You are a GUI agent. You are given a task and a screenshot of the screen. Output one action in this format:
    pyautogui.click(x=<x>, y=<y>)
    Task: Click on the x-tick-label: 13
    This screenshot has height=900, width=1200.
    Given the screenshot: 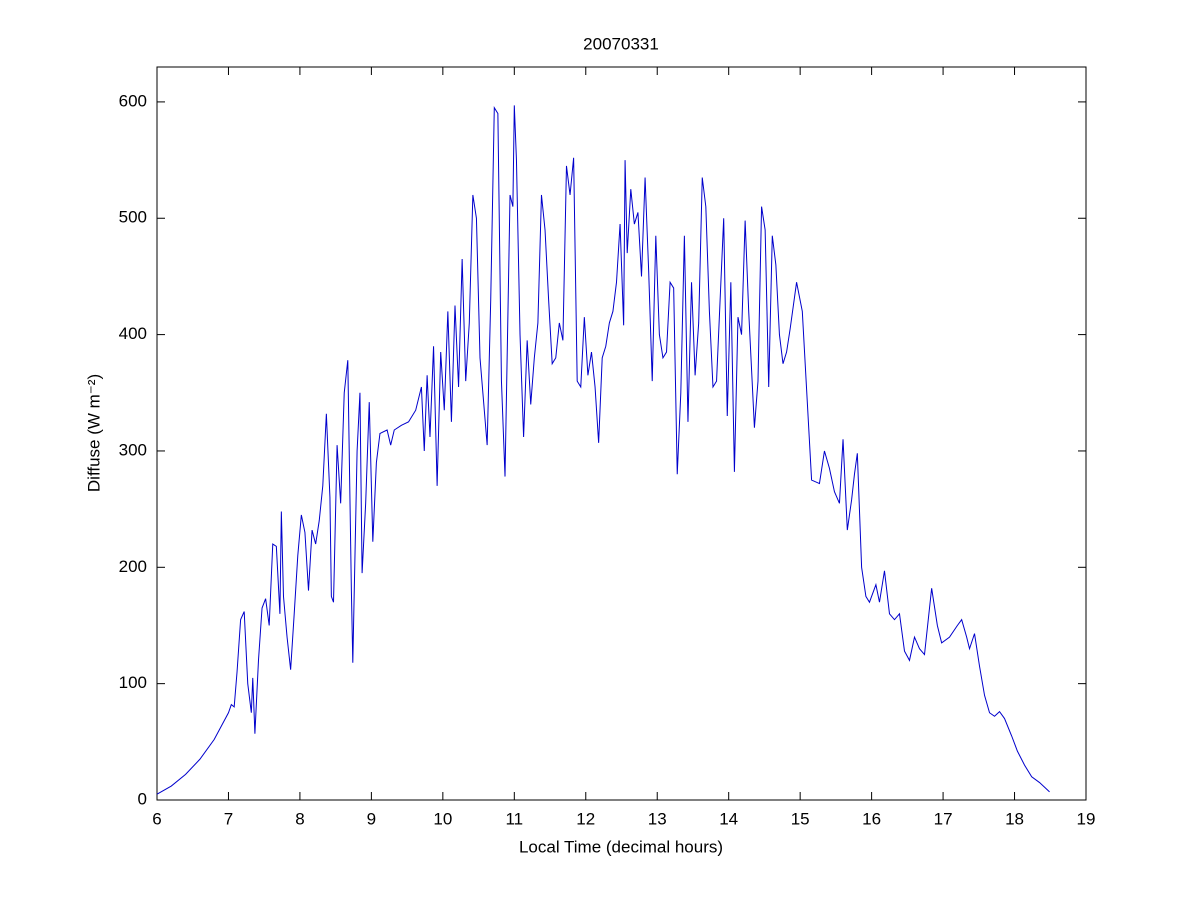 What is the action you would take?
    pyautogui.click(x=657, y=818)
    